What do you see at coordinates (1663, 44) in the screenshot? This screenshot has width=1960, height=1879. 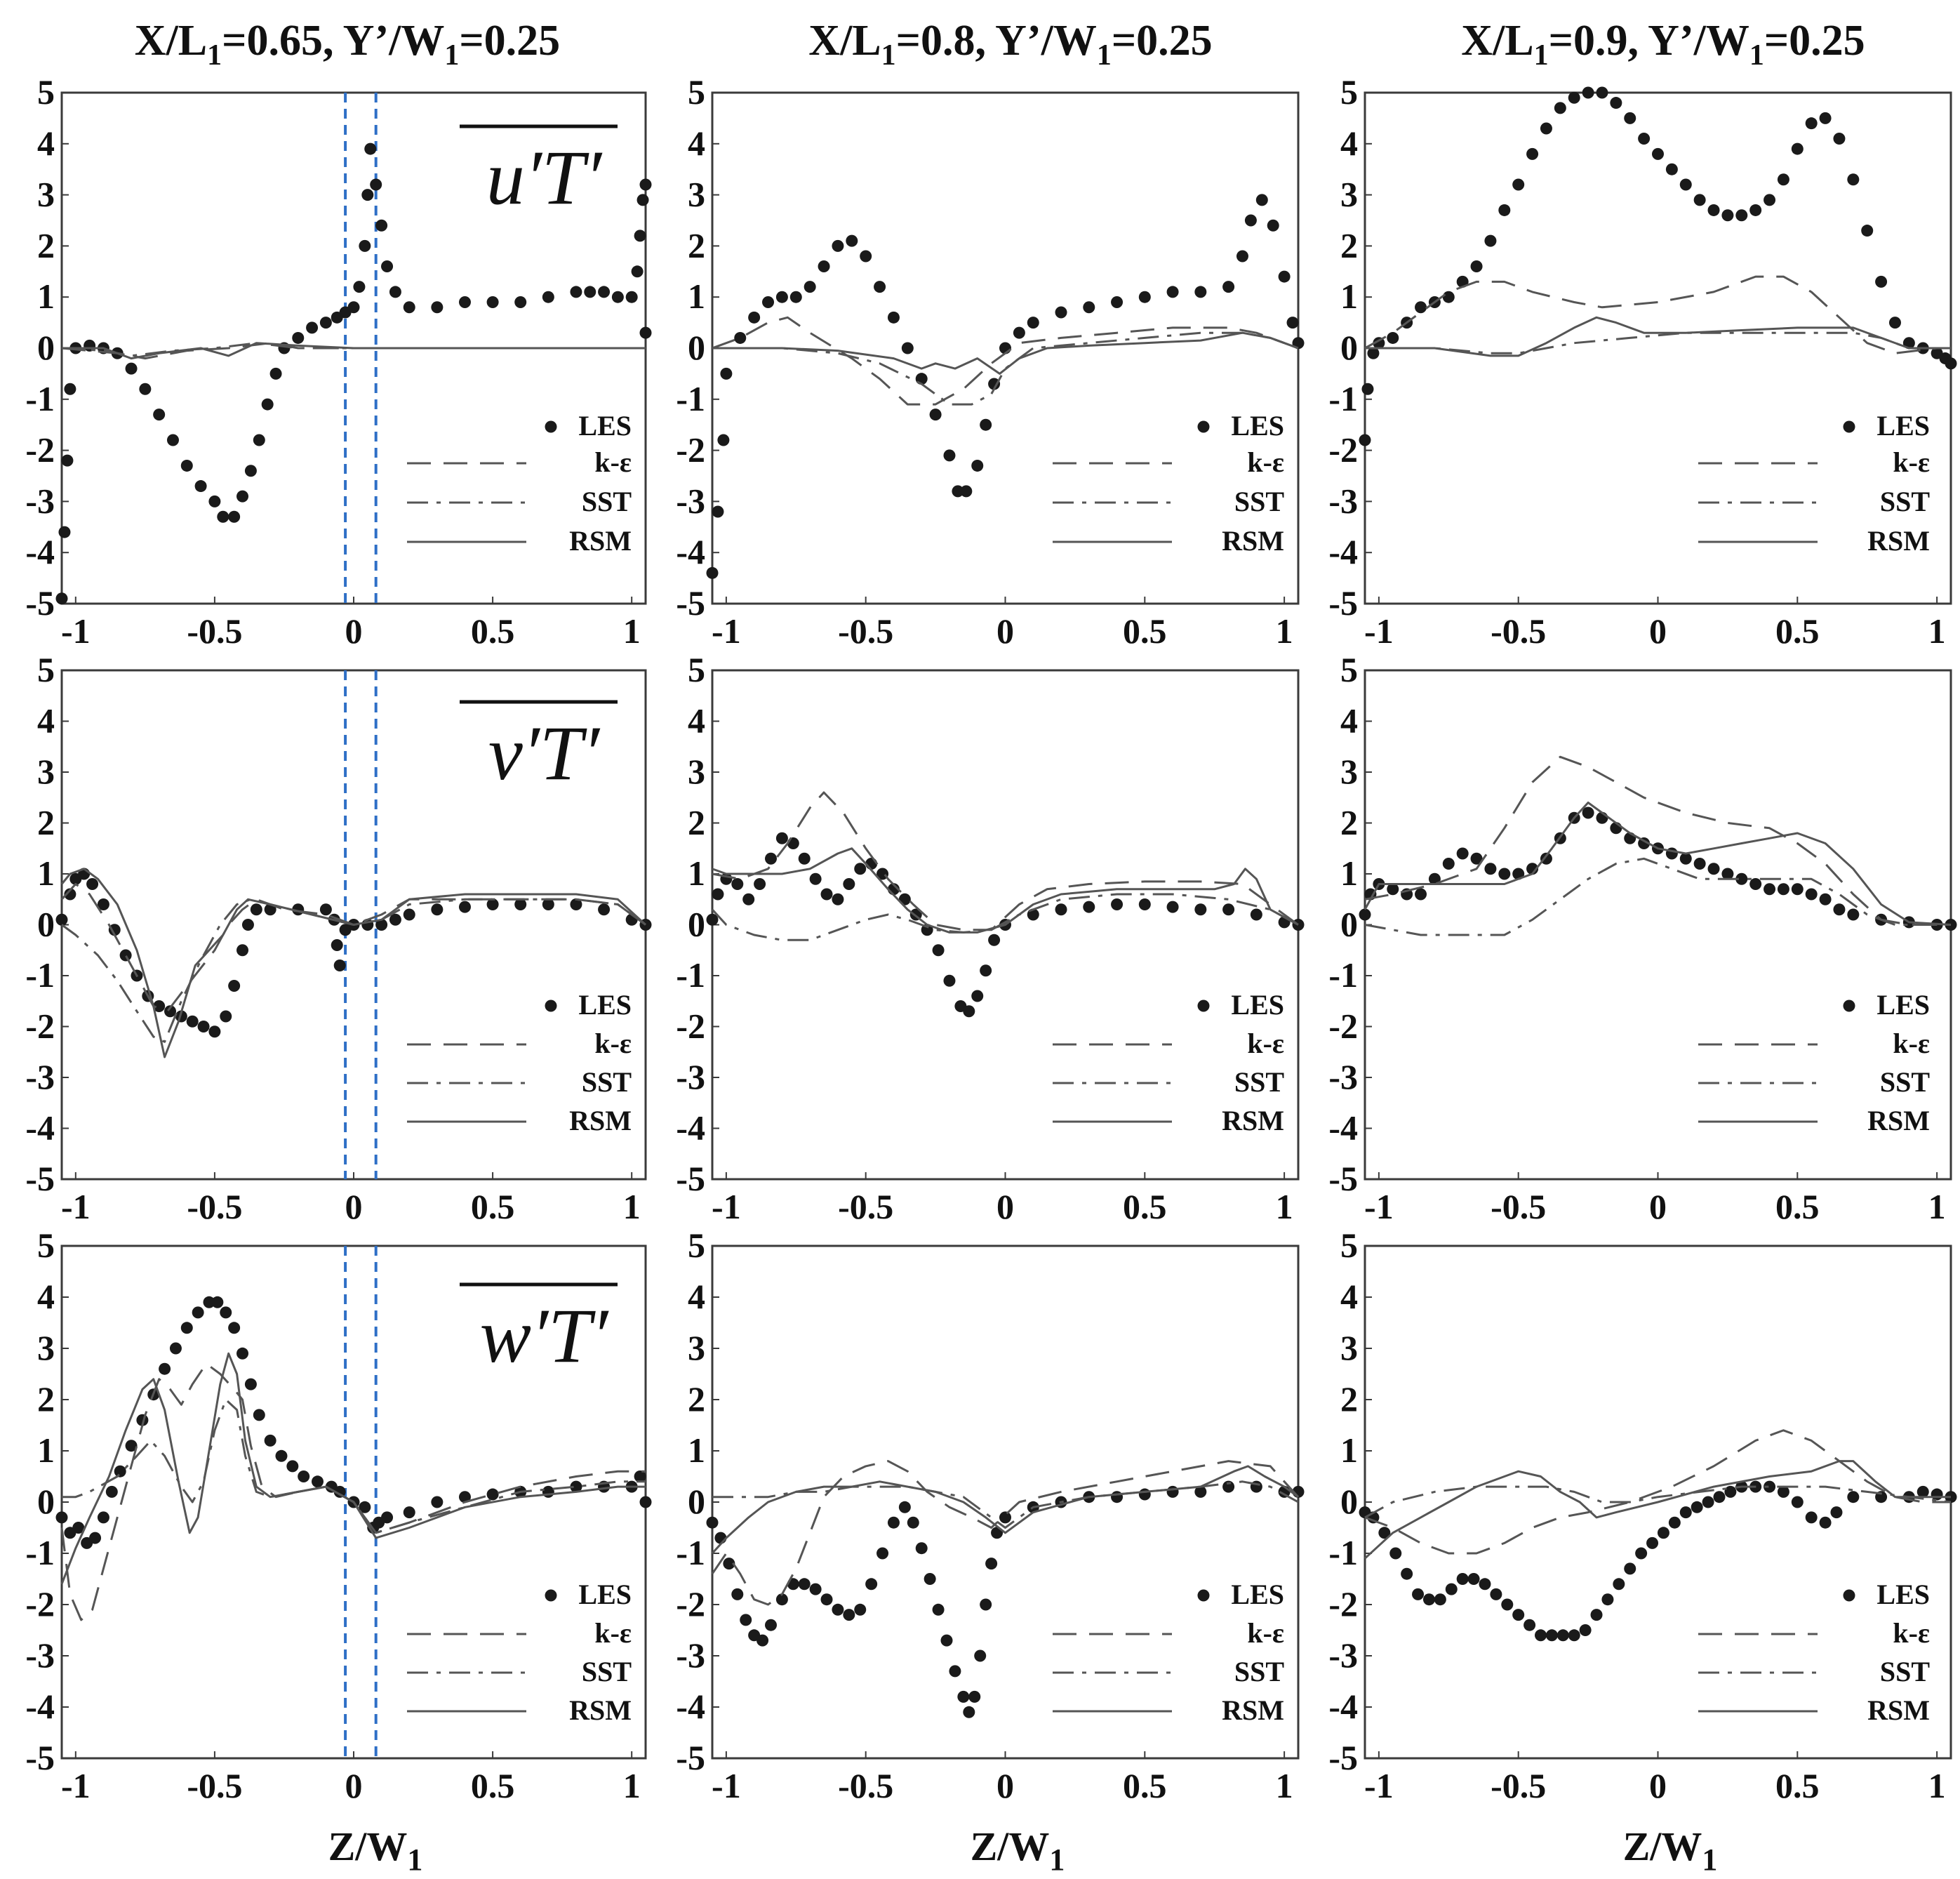 I see `column-title-3: X/L1=0.9, Y’/W1=0.25` at bounding box center [1663, 44].